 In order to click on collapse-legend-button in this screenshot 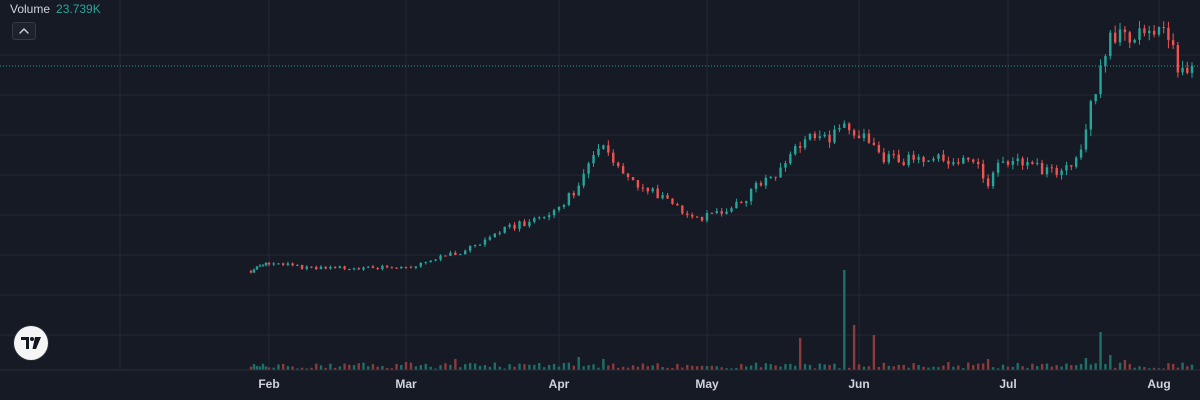, I will do `click(24, 31)`.